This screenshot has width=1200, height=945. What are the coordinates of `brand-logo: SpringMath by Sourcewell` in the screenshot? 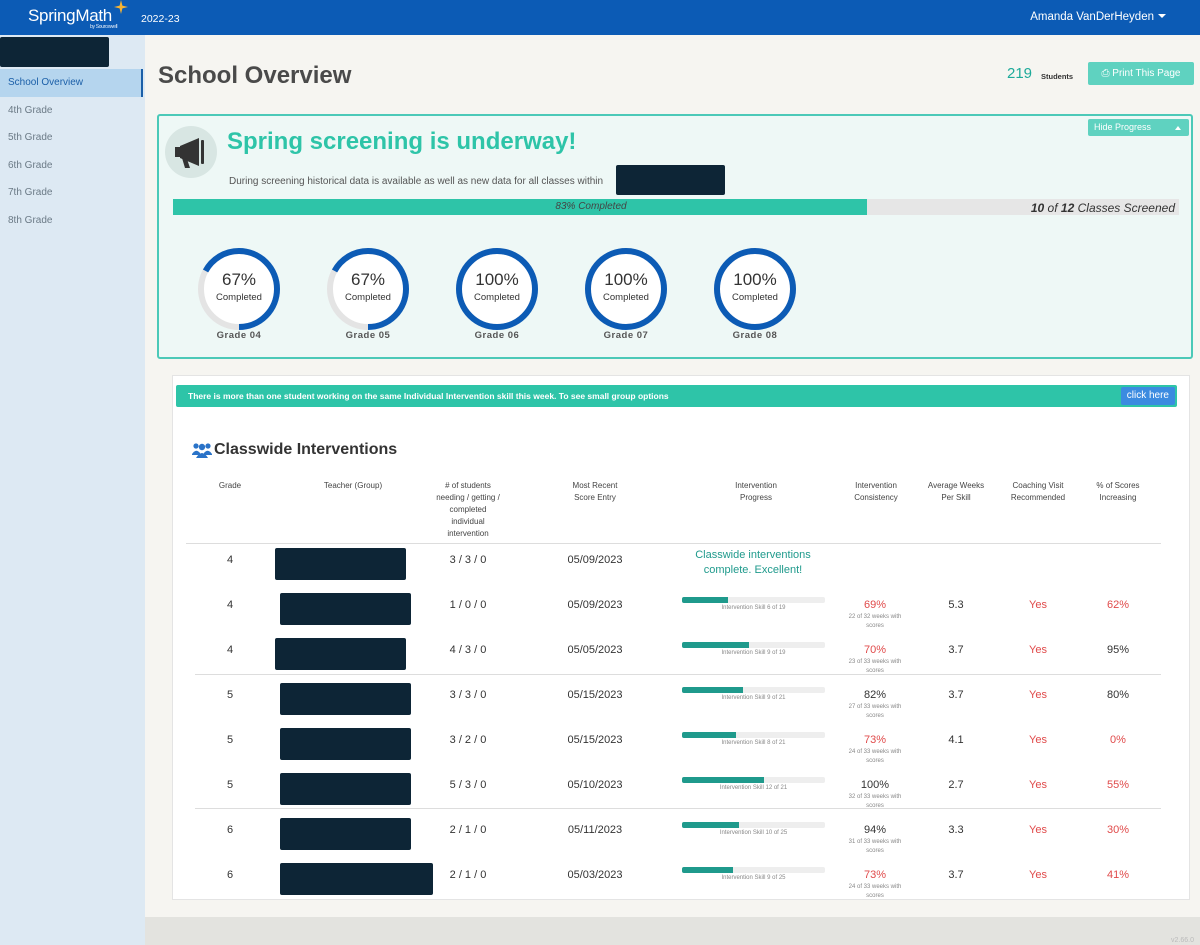 It's located at (73, 18).